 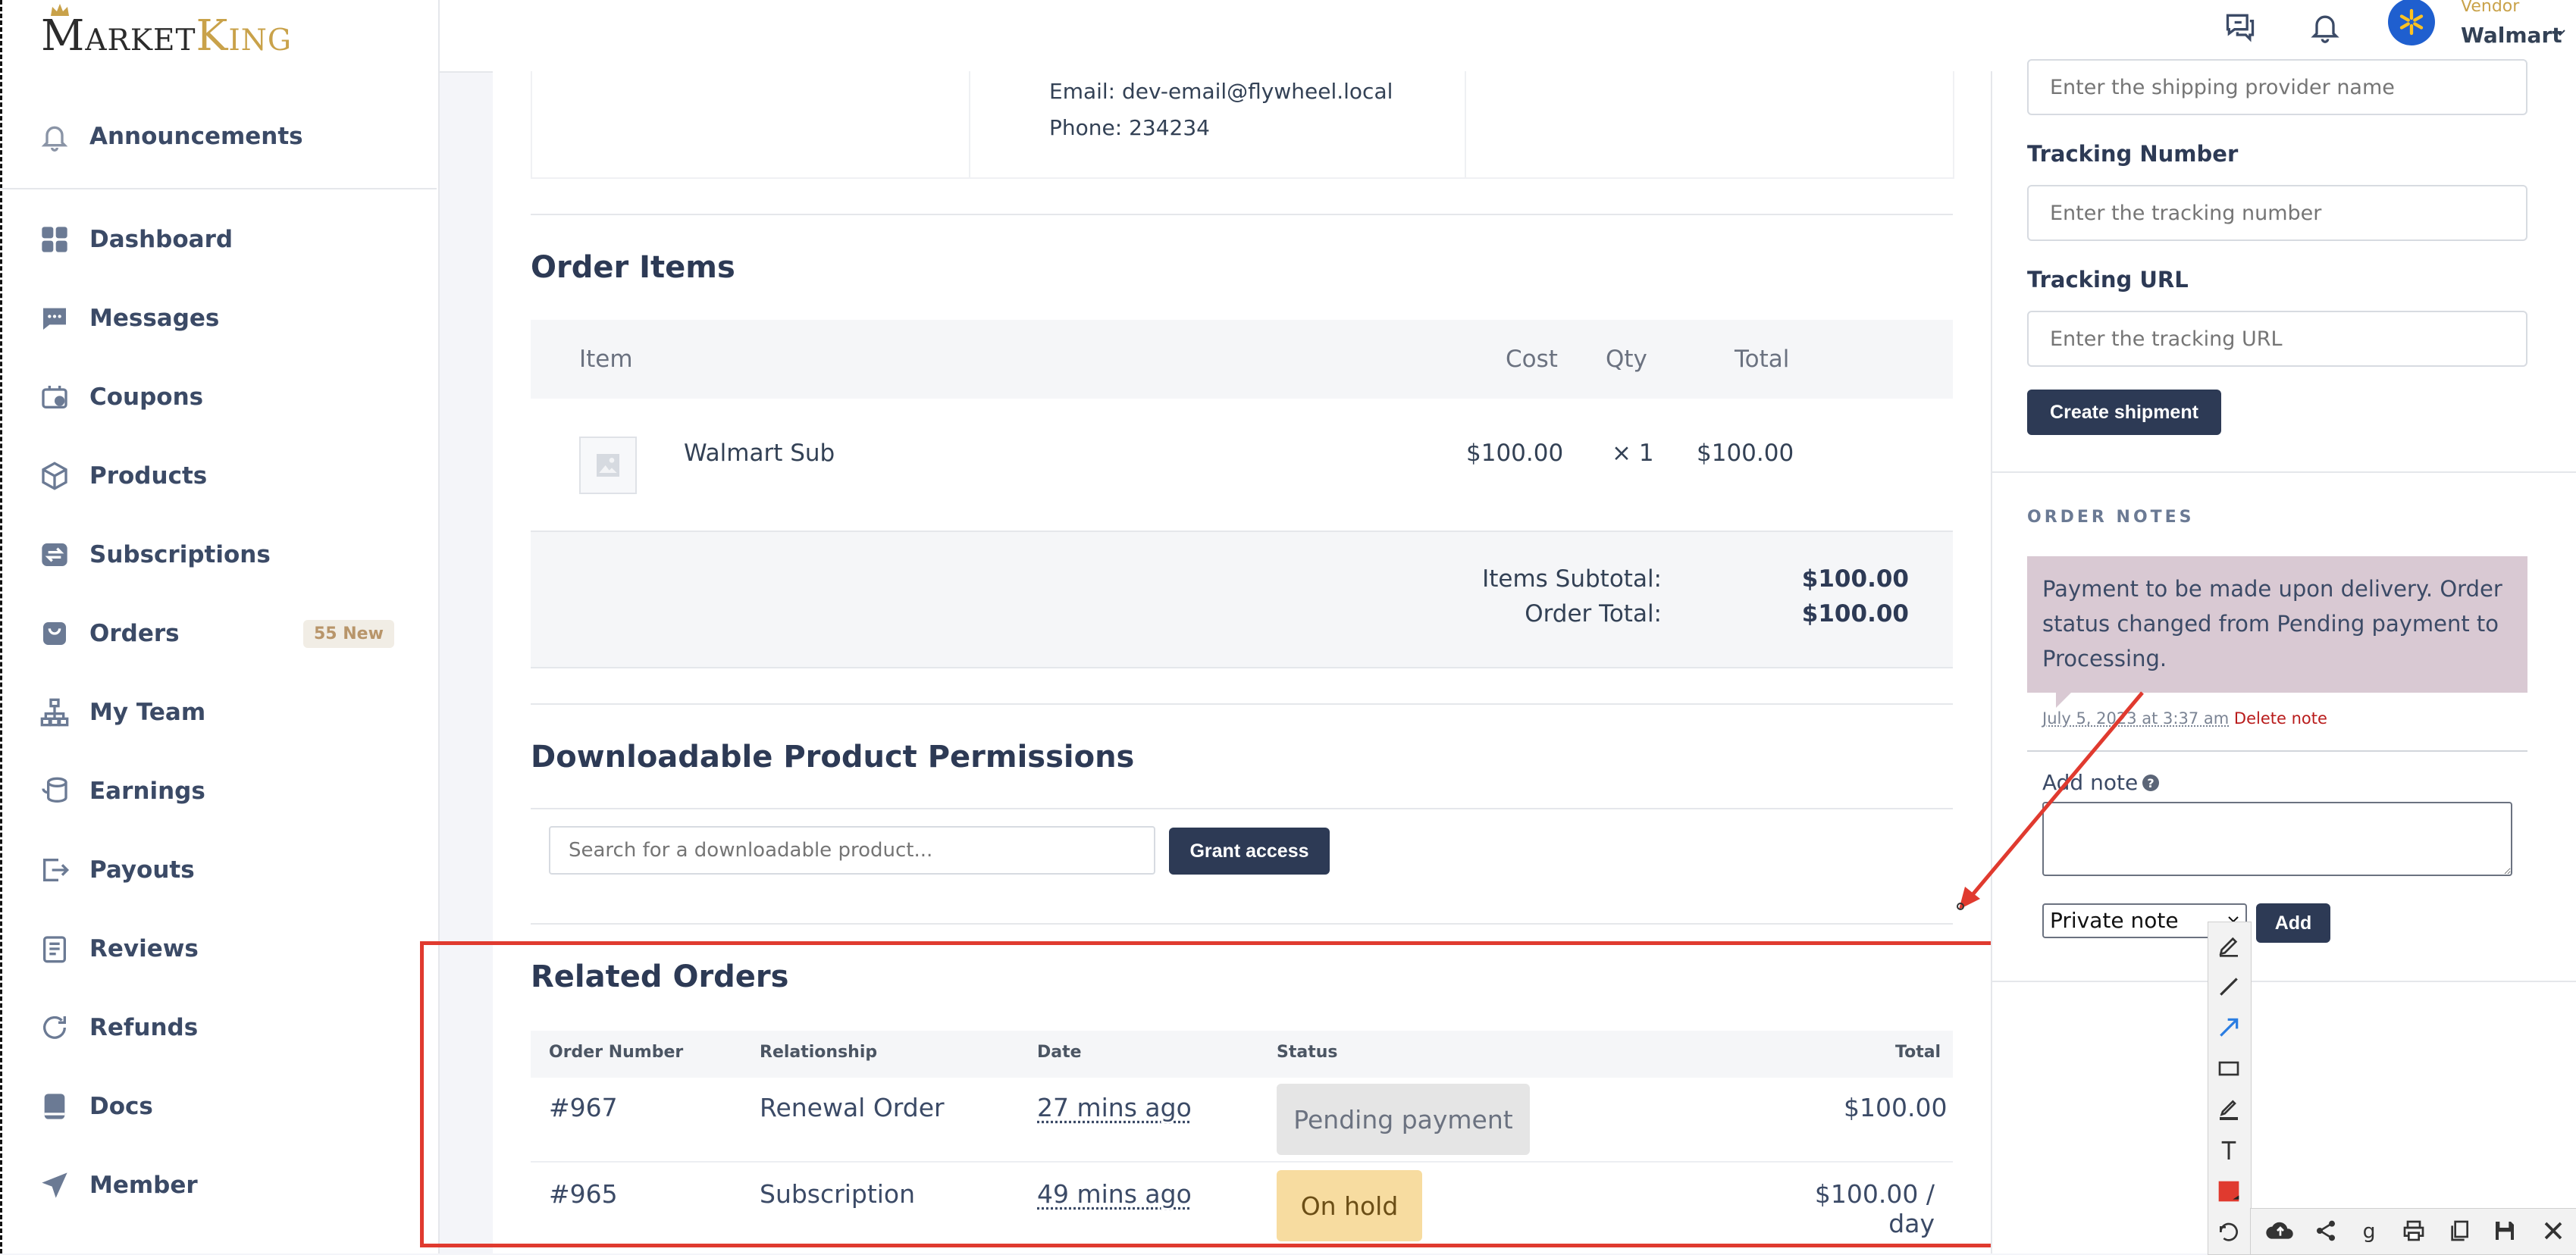 I want to click on column-header-item: Item, so click(x=606, y=359).